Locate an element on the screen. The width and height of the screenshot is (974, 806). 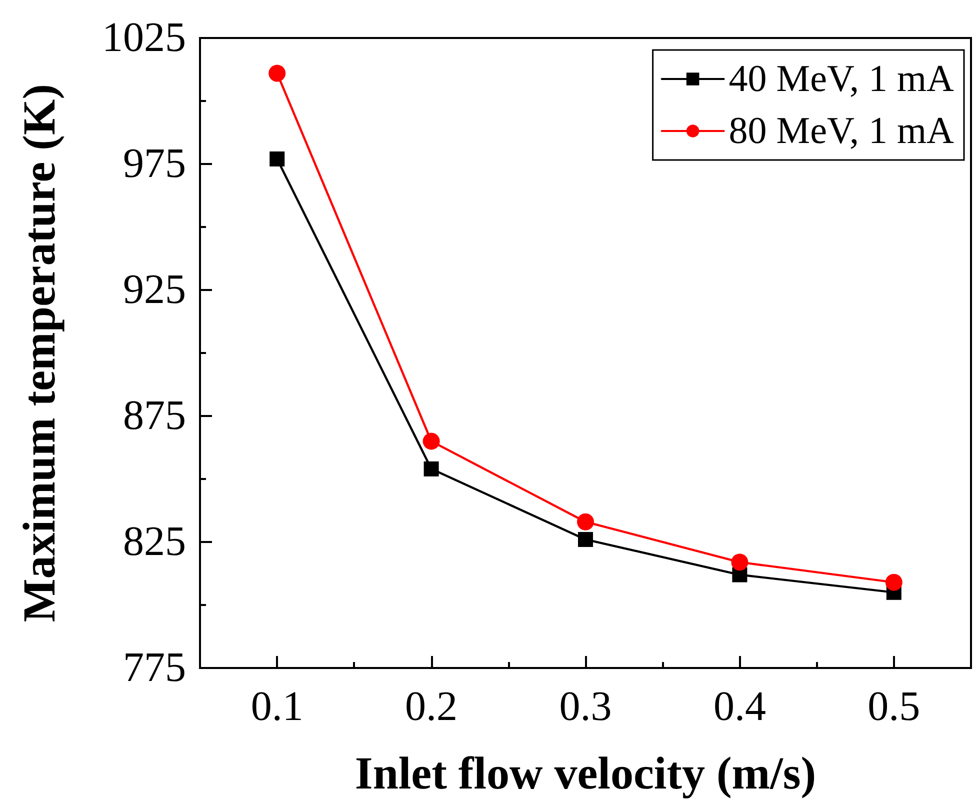
y-tick-label: 875 is located at coordinates (154, 416).